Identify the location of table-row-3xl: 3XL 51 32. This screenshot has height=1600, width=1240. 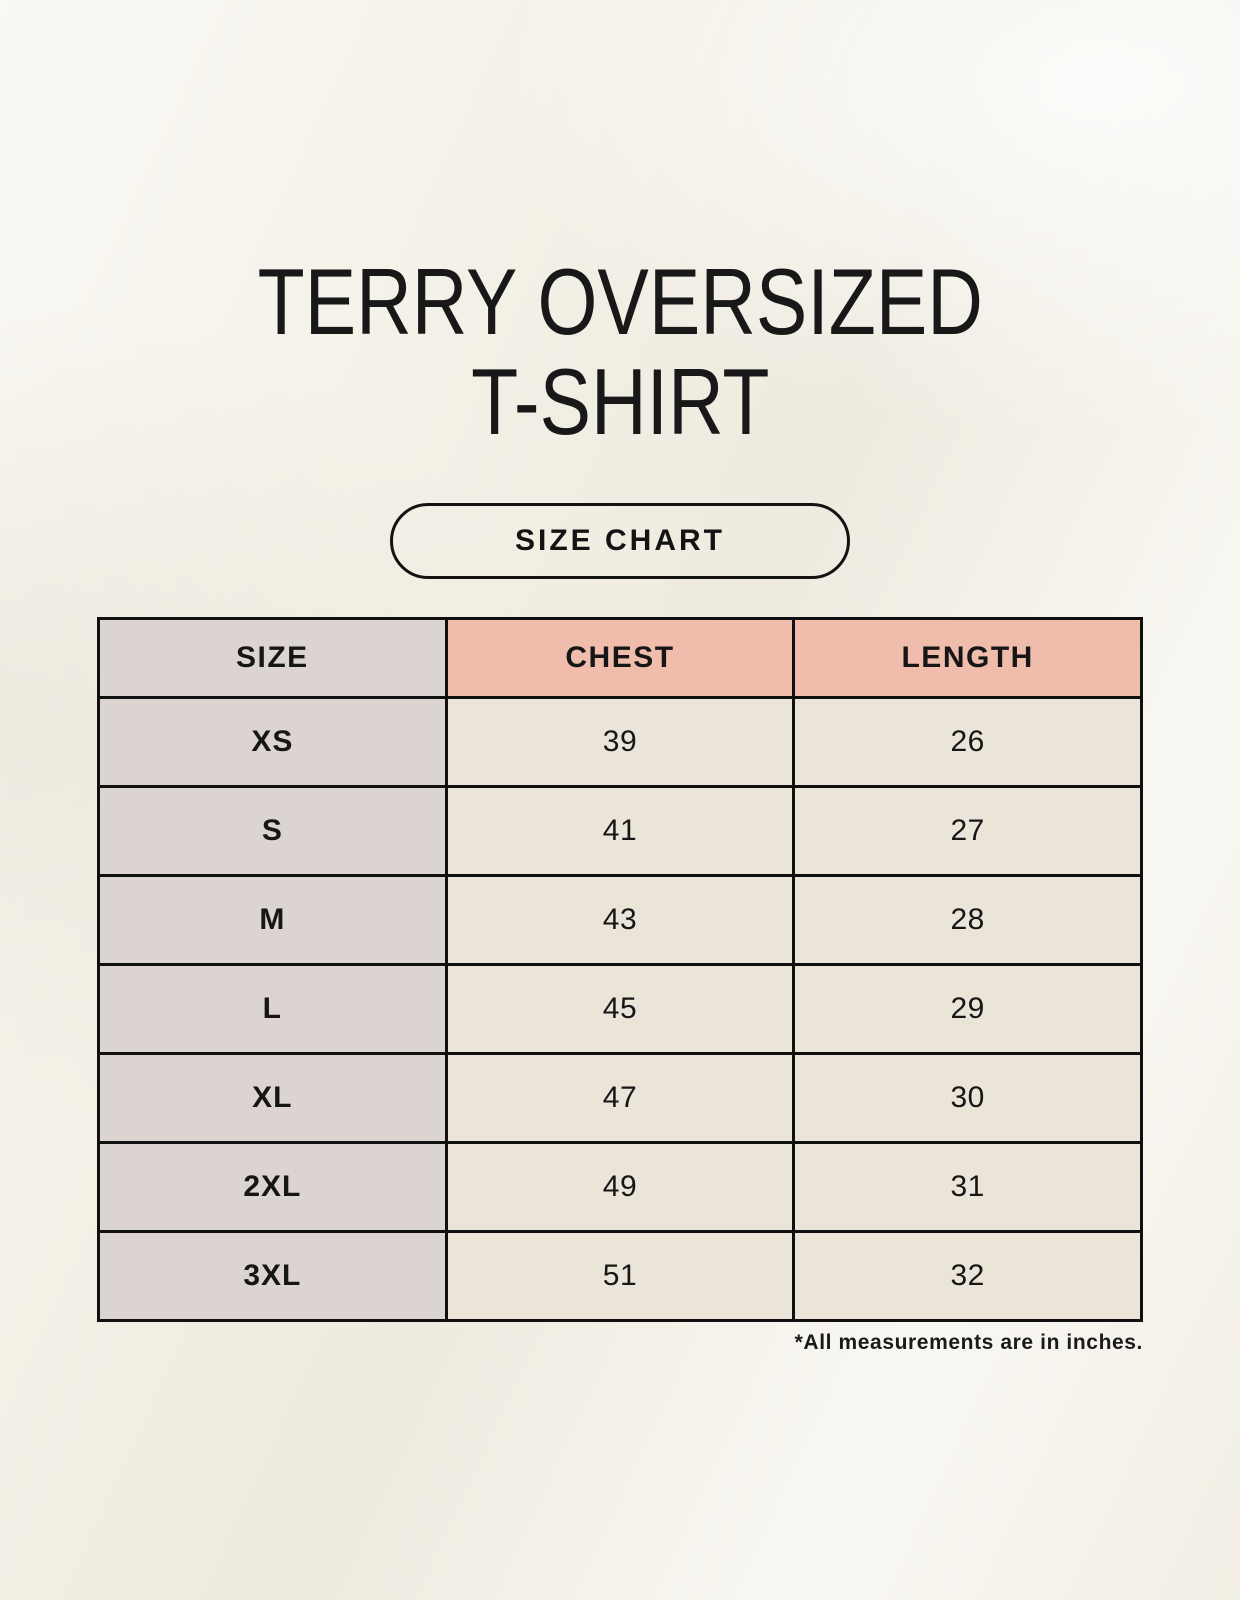
(620, 1276).